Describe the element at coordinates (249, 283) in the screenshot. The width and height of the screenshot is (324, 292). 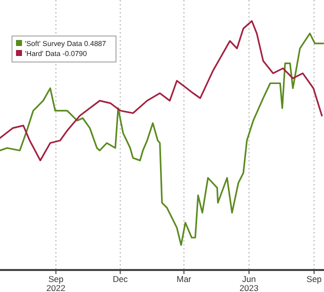
I see `x-tick-label: Jun 2023` at that location.